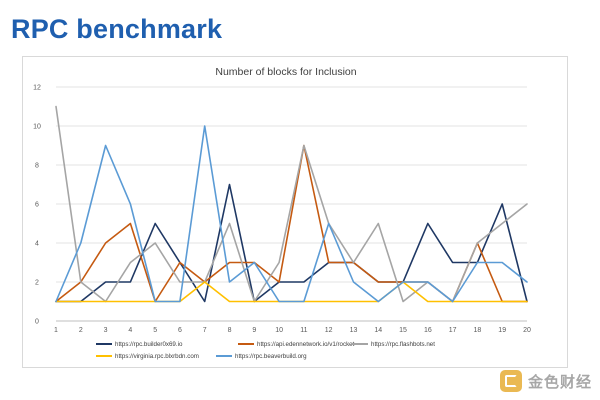 The height and width of the screenshot is (400, 600). I want to click on legend-label-1: https://rpc.builder0x69.io, so click(149, 344).